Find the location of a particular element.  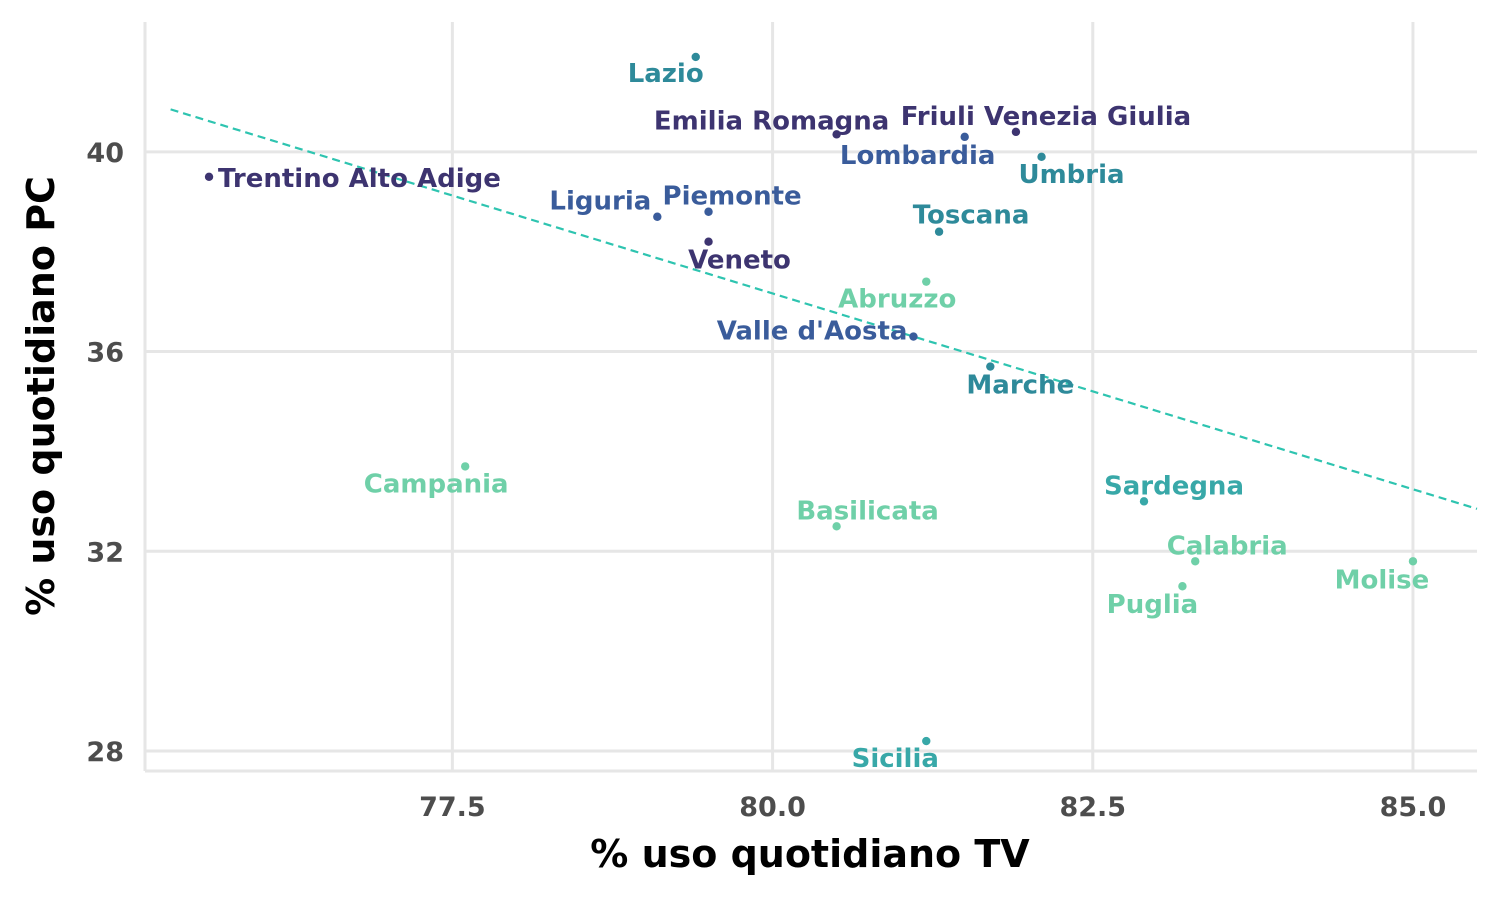

point-label: Sicilia is located at coordinates (895, 759).